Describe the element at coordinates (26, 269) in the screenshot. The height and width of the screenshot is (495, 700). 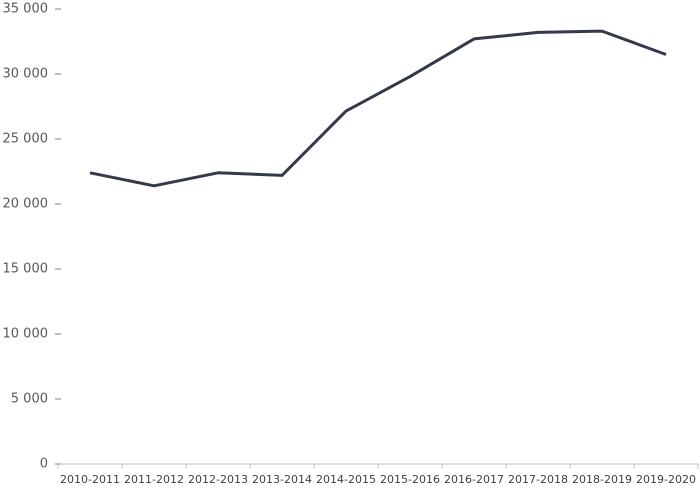
I see `y-tick-label: 15 000` at that location.